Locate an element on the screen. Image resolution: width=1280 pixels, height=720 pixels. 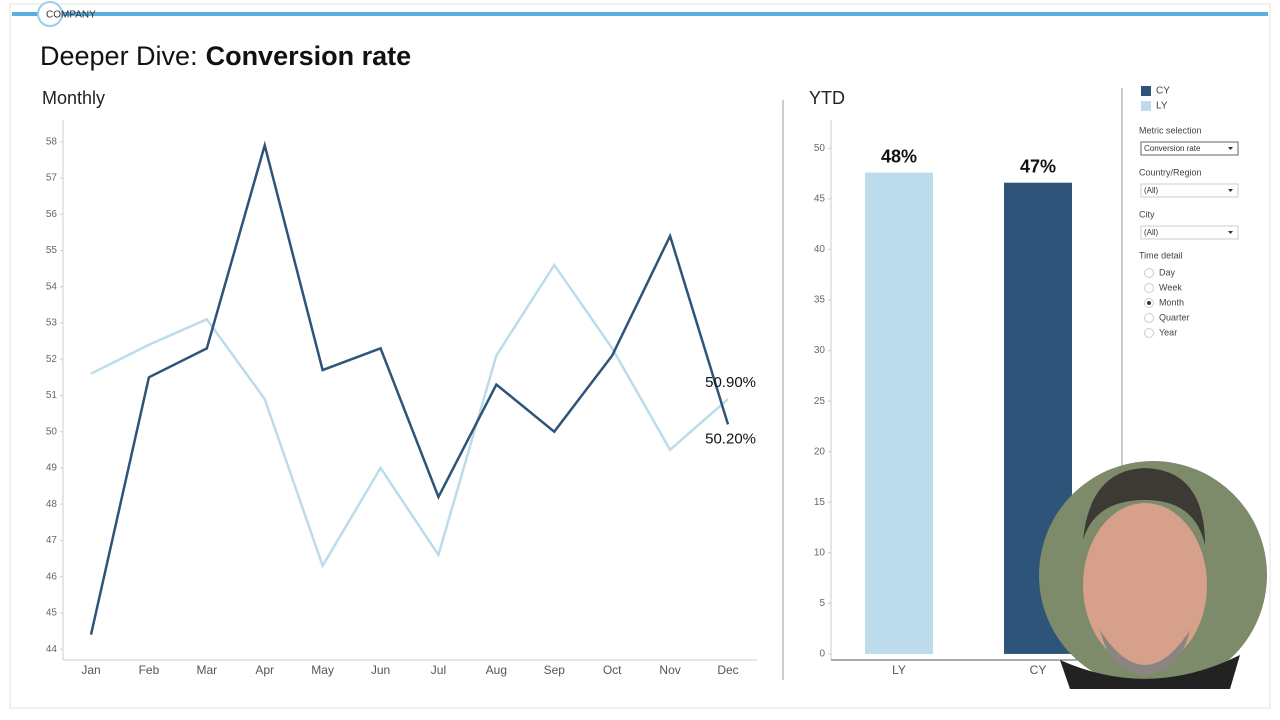
radio-label: Year is located at coordinates (1168, 332).